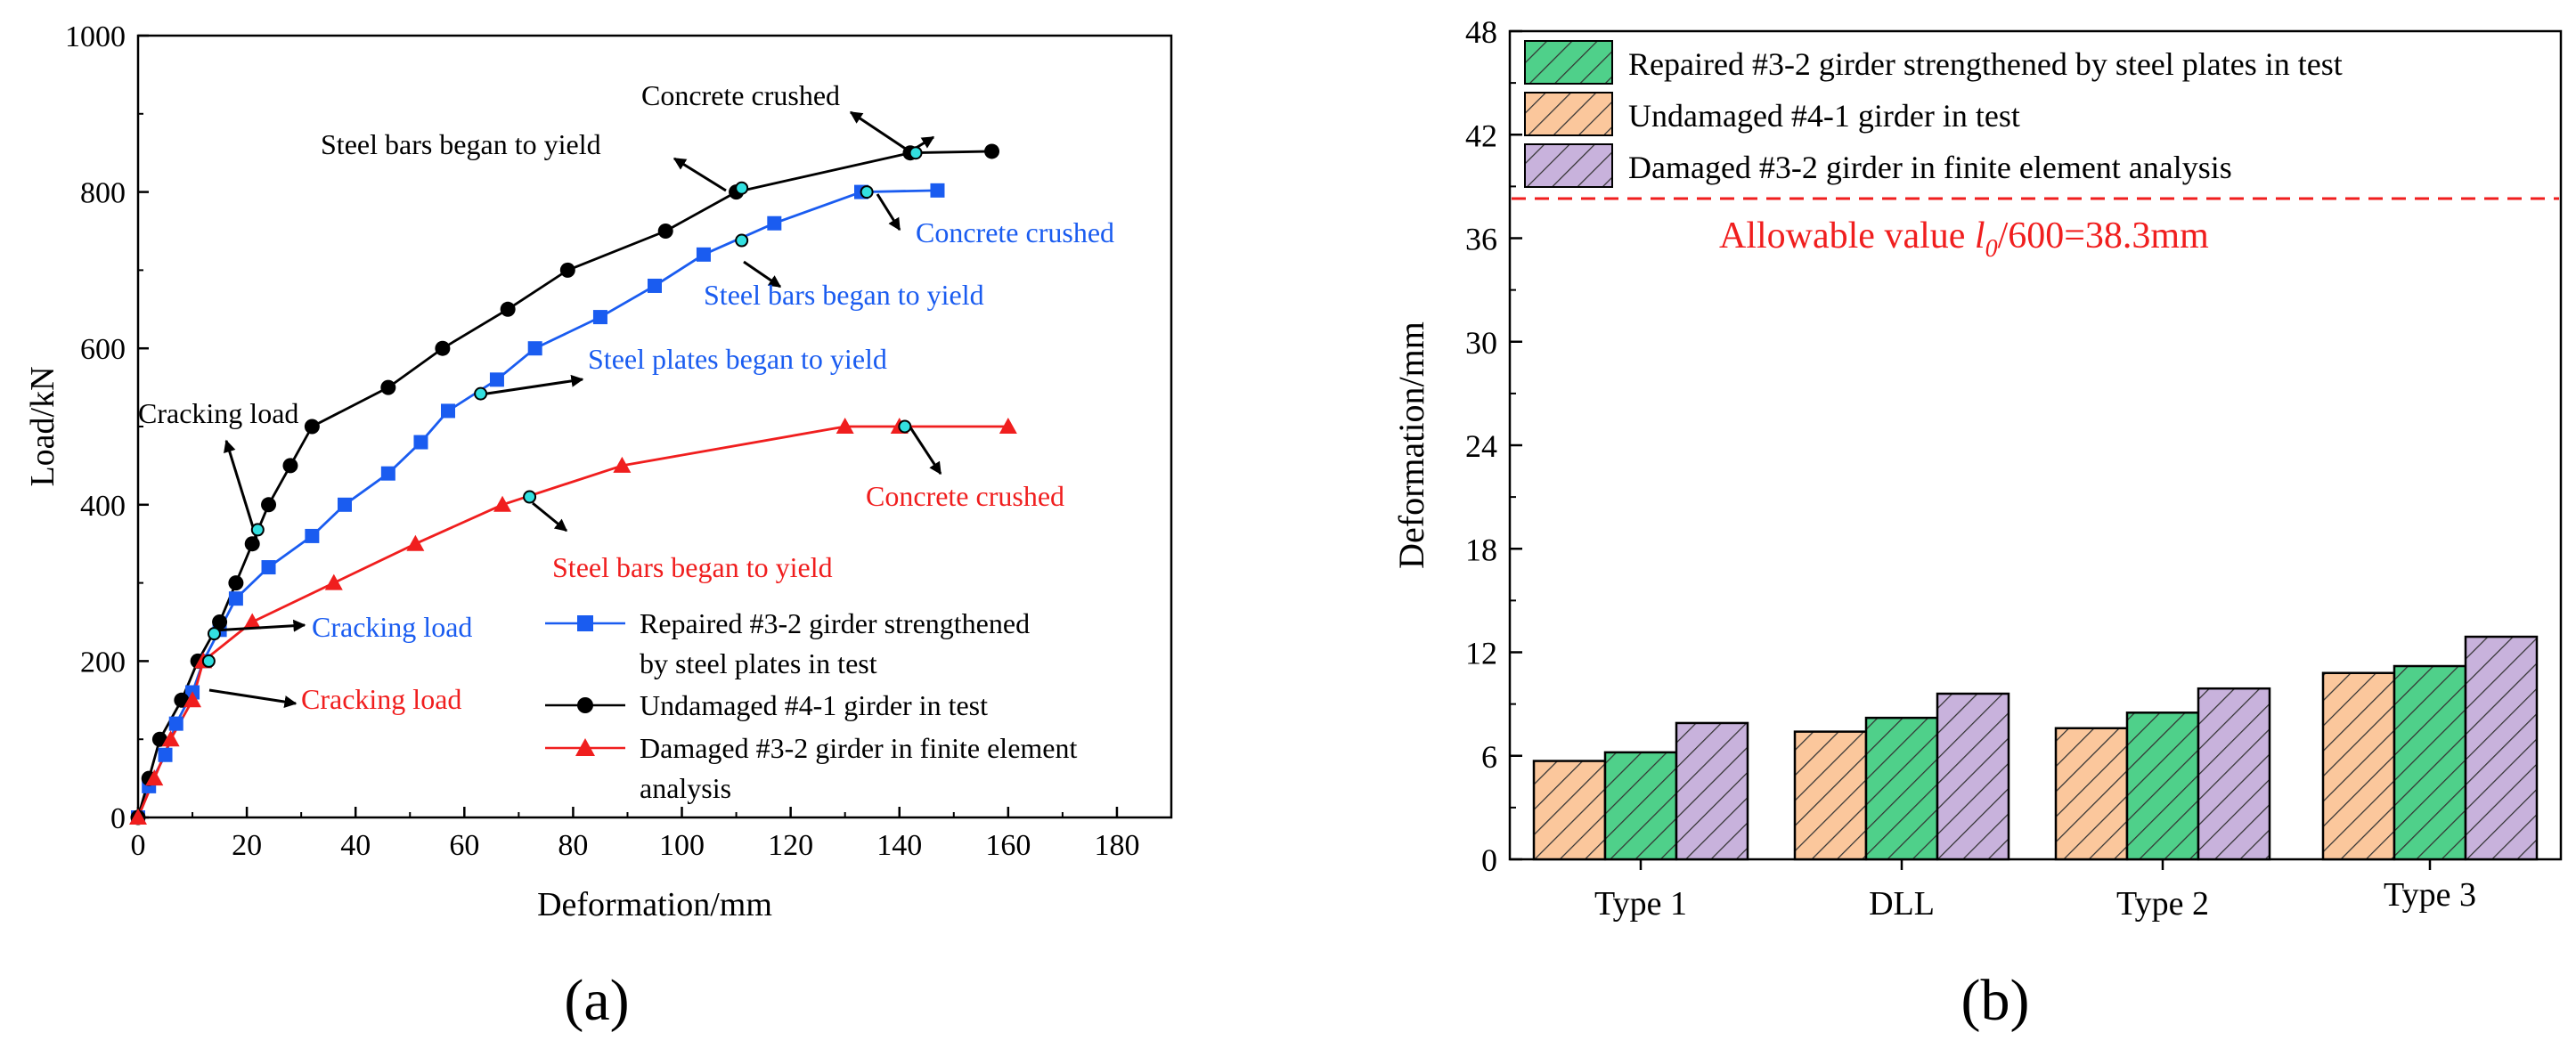 This screenshot has height=1057, width=2576. I want to click on x-tick-label: 100, so click(682, 845).